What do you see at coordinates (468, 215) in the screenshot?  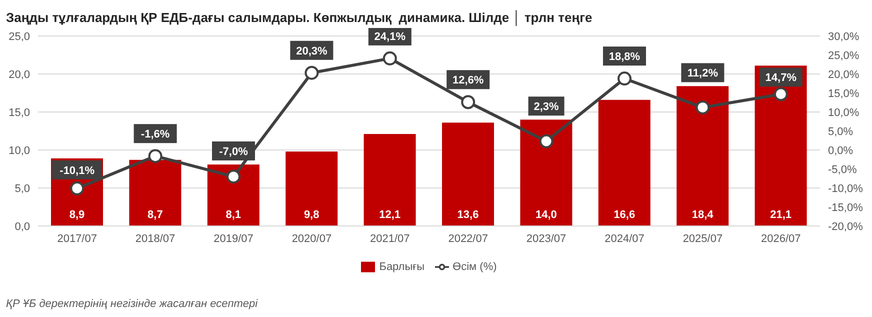 I see `data-label: 13,6` at bounding box center [468, 215].